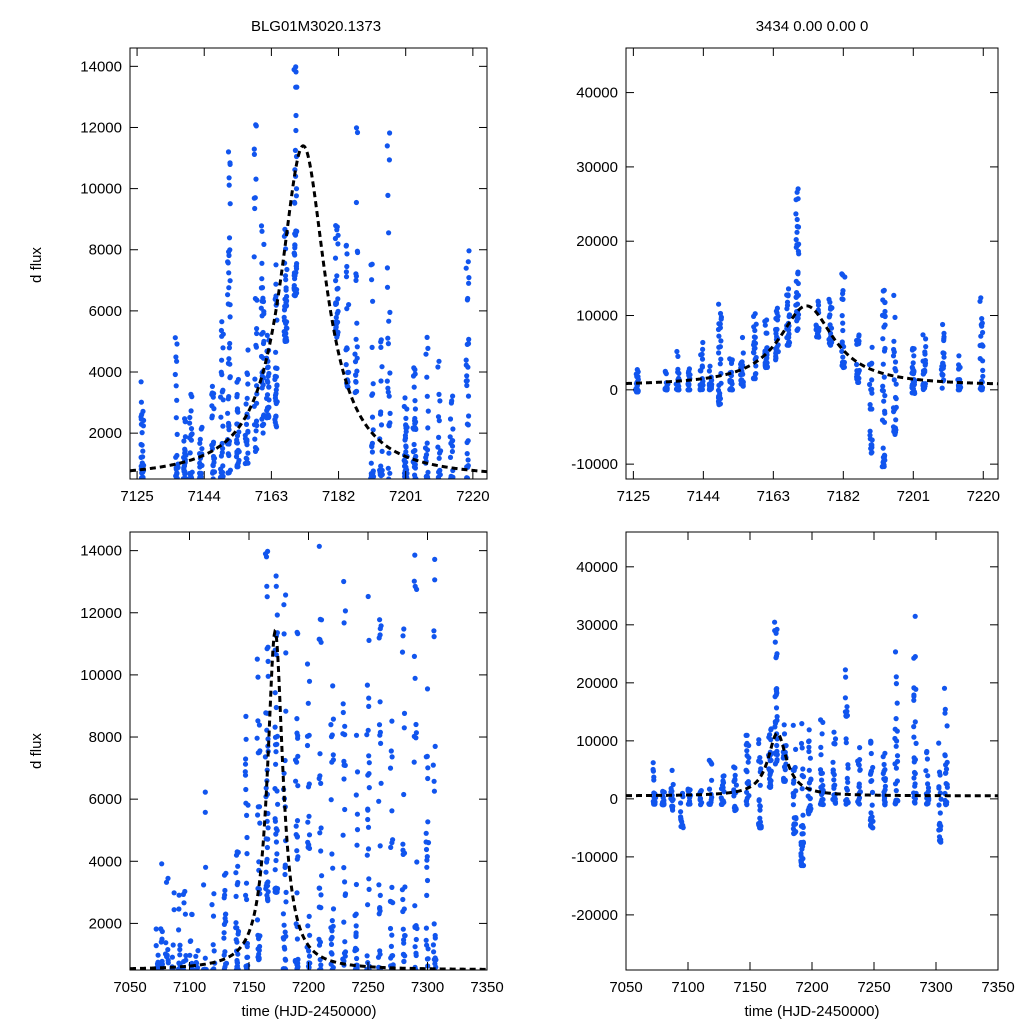  Describe the element at coordinates (625, 987) in the screenshot. I see `x-tick-label: 7050` at that location.